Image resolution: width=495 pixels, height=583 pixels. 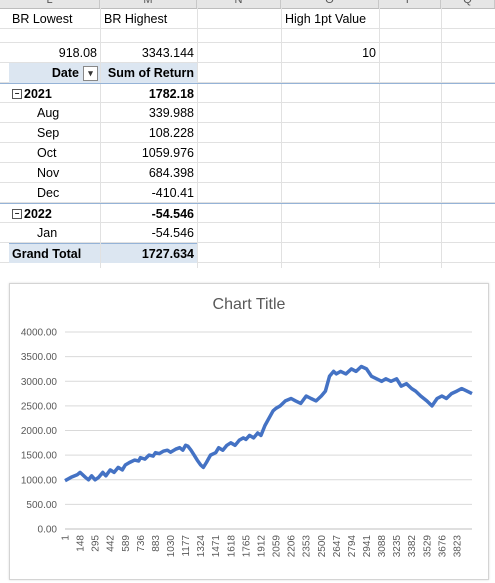 What do you see at coordinates (39, 333) in the screenshot?
I see `y-tick-label: 4000.00` at bounding box center [39, 333].